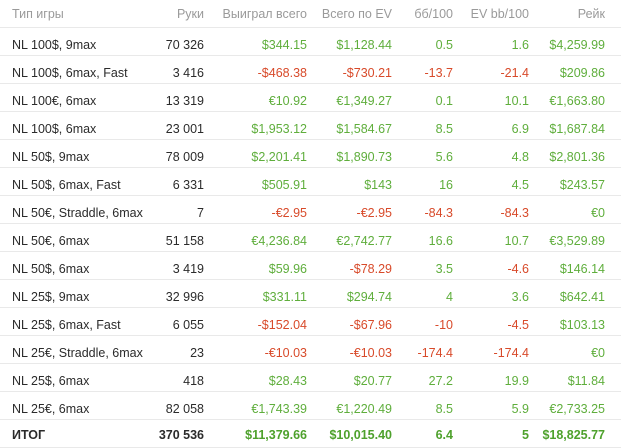 The width and height of the screenshot is (621, 448). What do you see at coordinates (279, 156) in the screenshot?
I see `cell-won: $2,201.41` at bounding box center [279, 156].